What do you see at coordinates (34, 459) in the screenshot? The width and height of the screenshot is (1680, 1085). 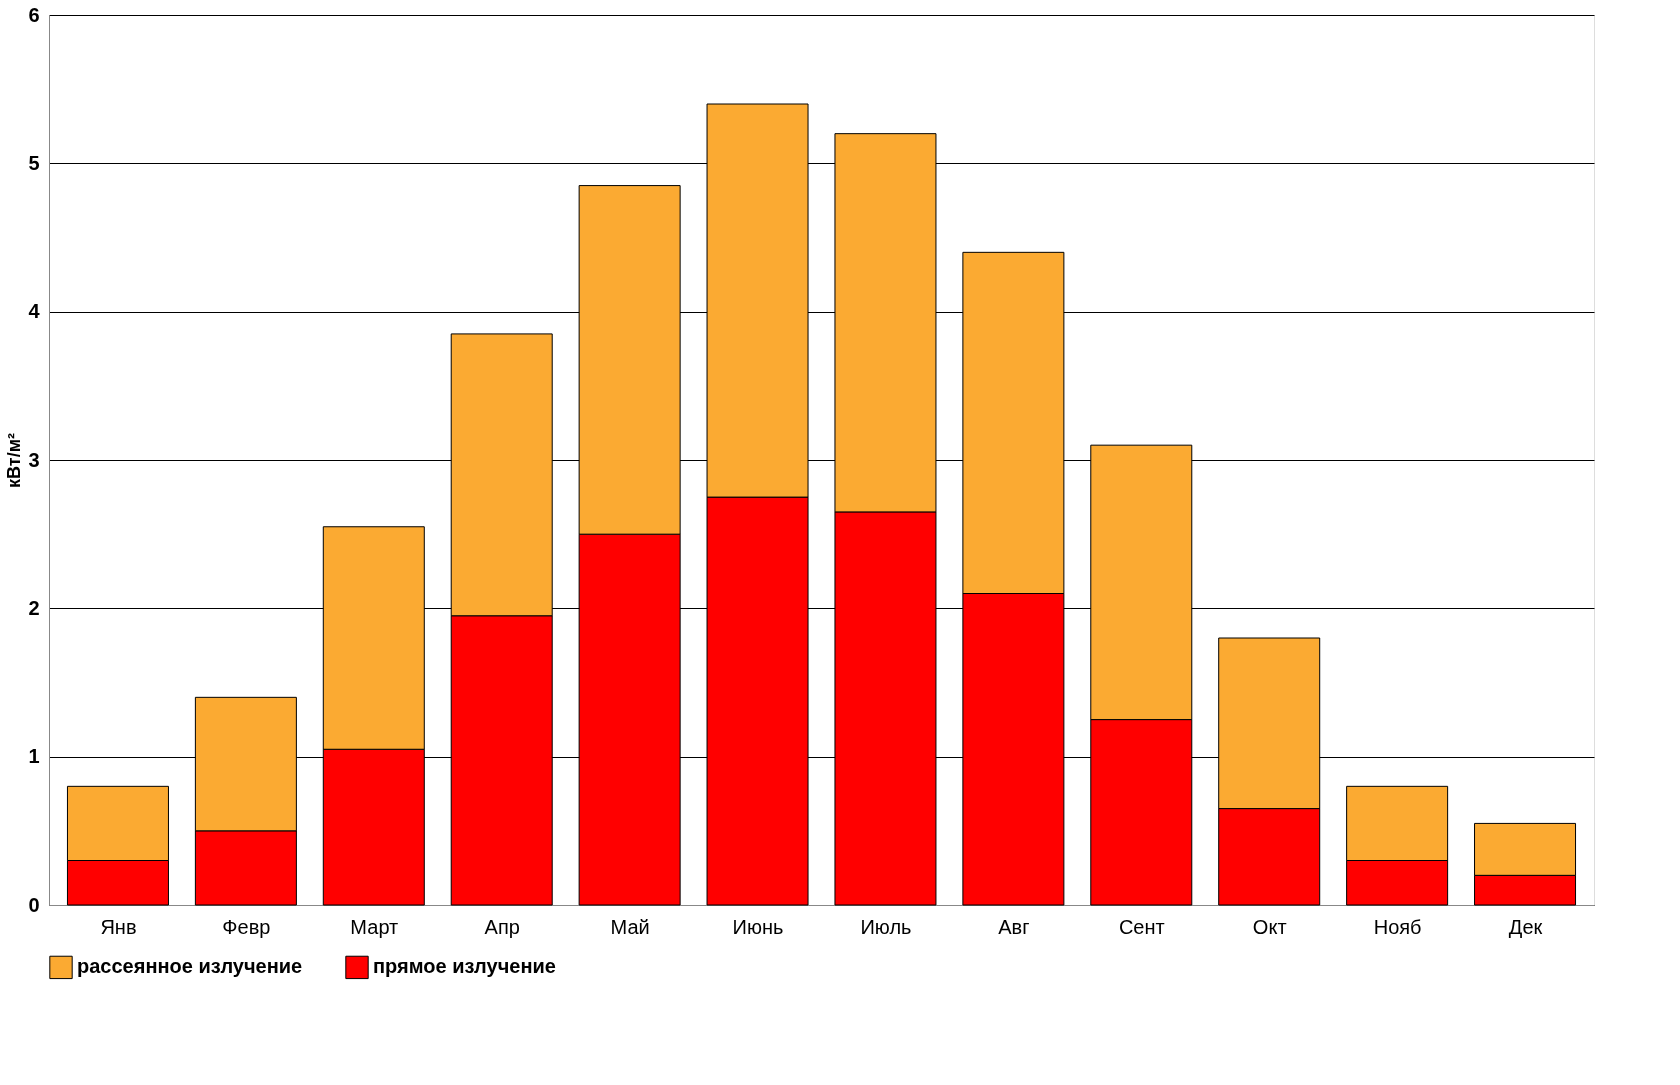 I see `y-tick-label: 3` at bounding box center [34, 459].